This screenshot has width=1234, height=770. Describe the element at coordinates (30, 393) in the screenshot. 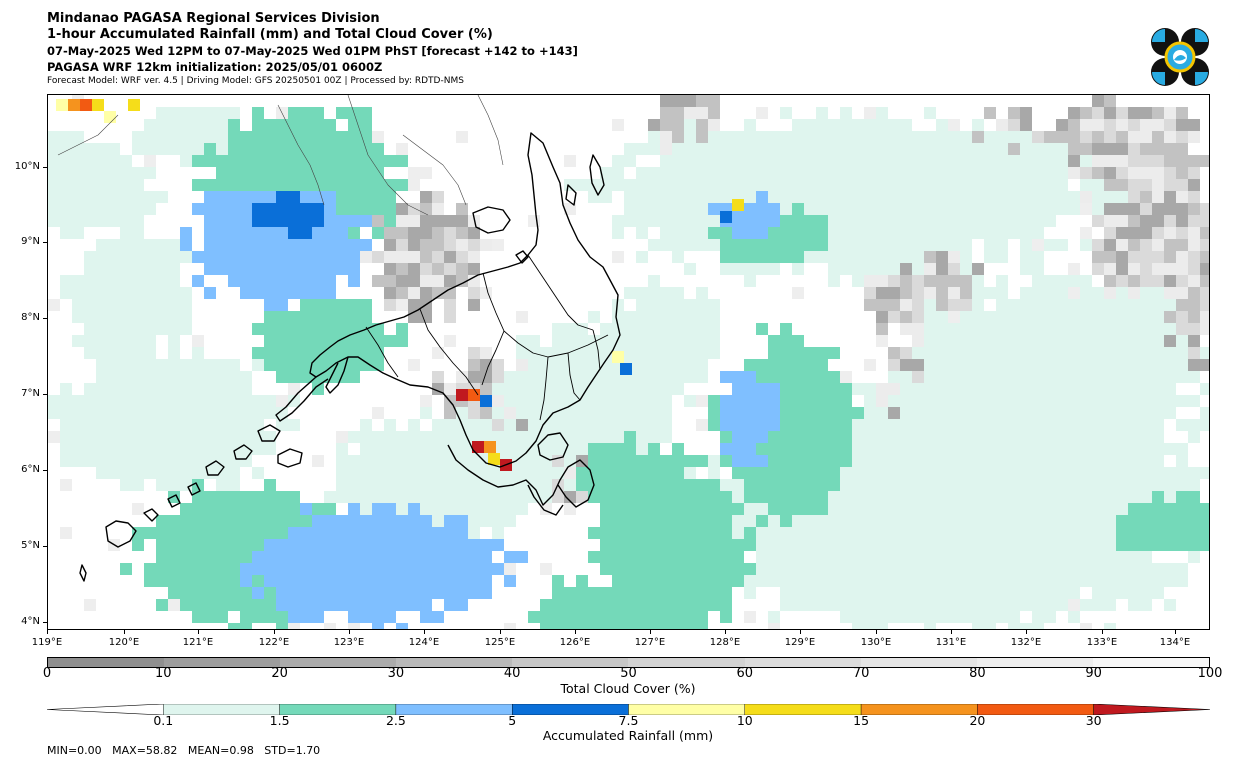

I see `latitude-label: 7°N` at that location.